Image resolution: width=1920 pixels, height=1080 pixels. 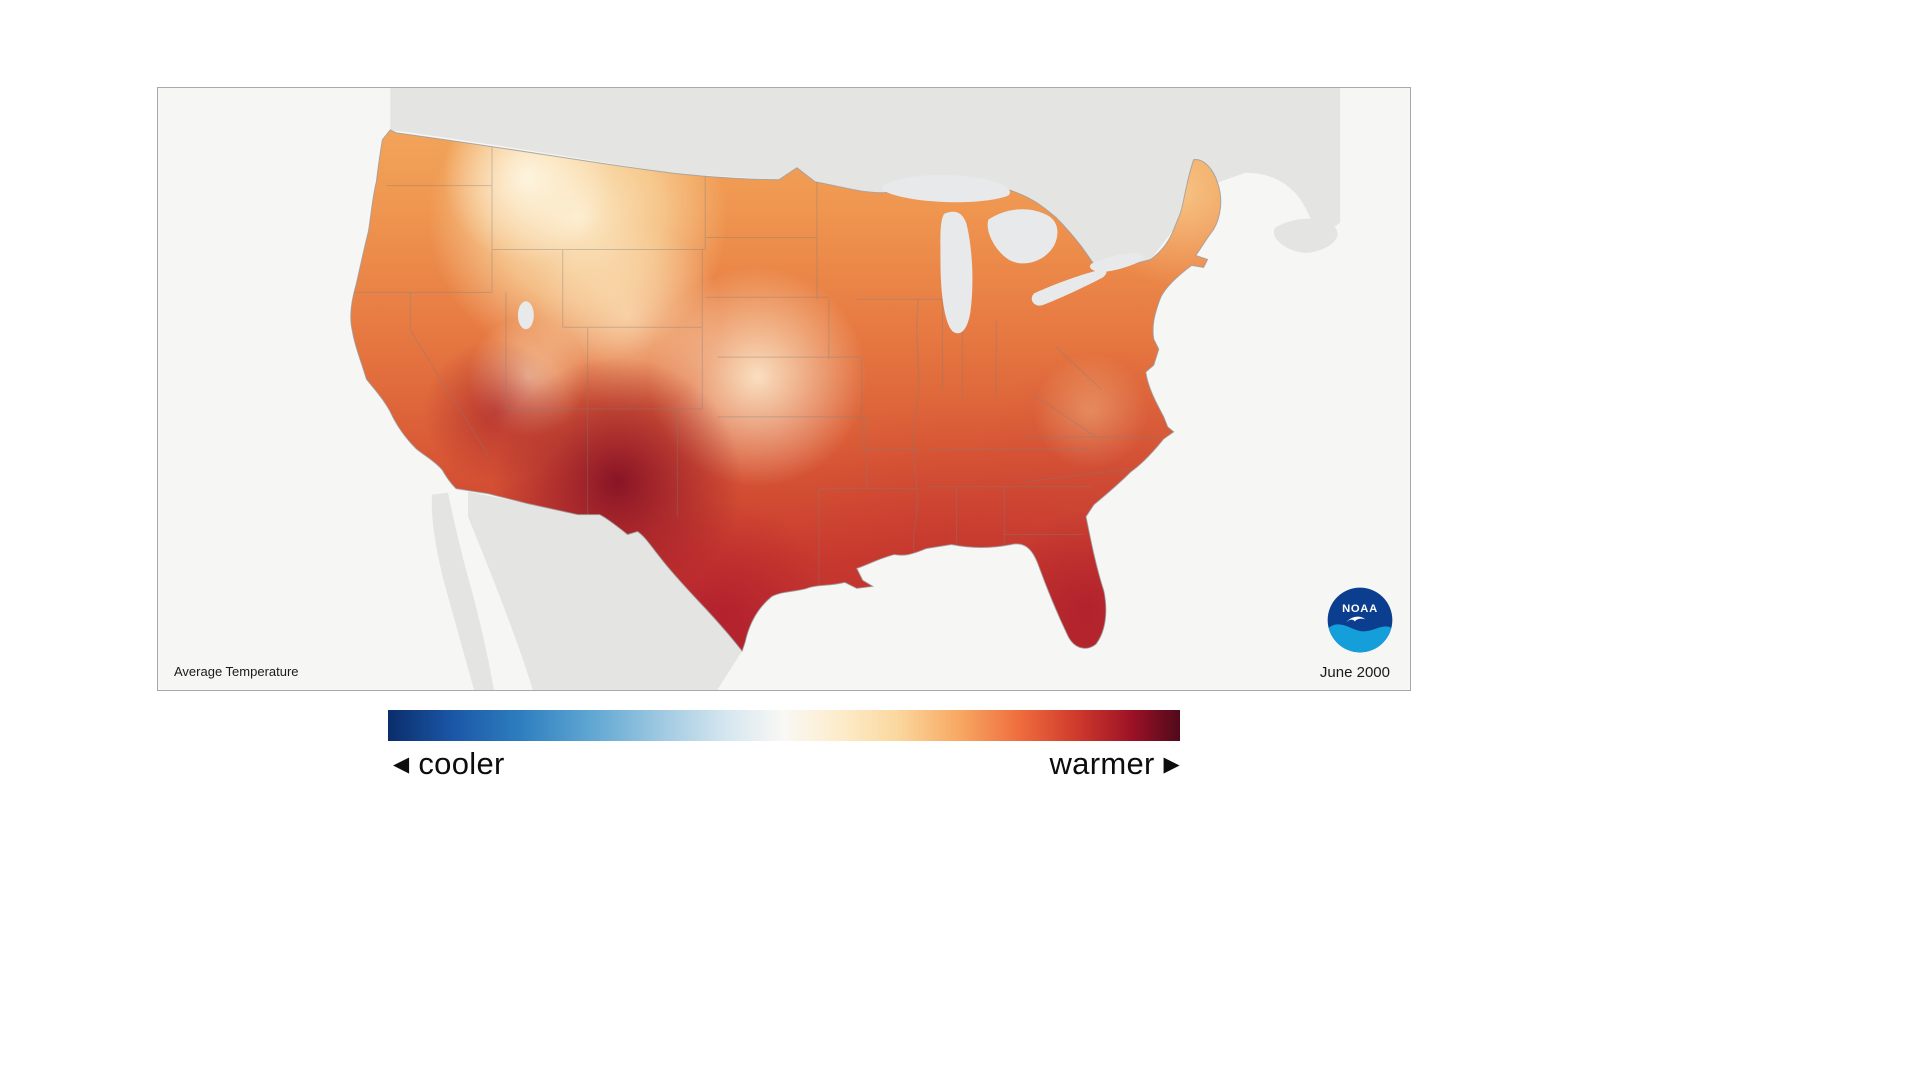 I want to click on colorbar, so click(x=784, y=725).